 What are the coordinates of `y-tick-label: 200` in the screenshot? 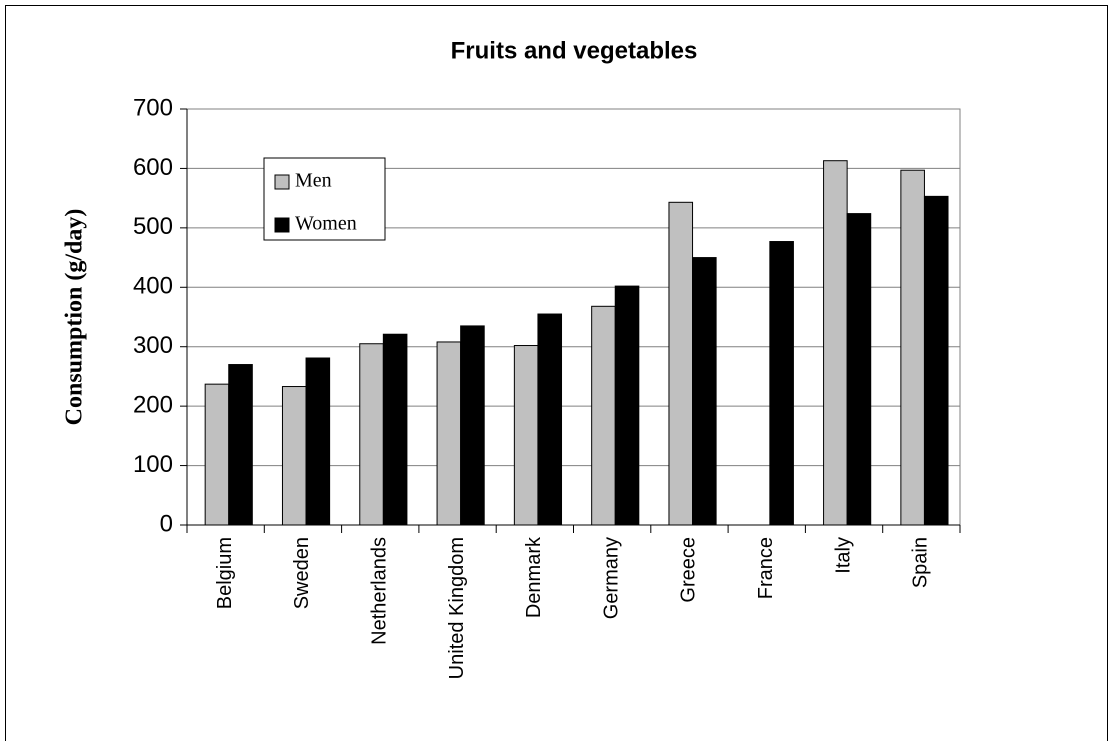 It's located at (153, 404).